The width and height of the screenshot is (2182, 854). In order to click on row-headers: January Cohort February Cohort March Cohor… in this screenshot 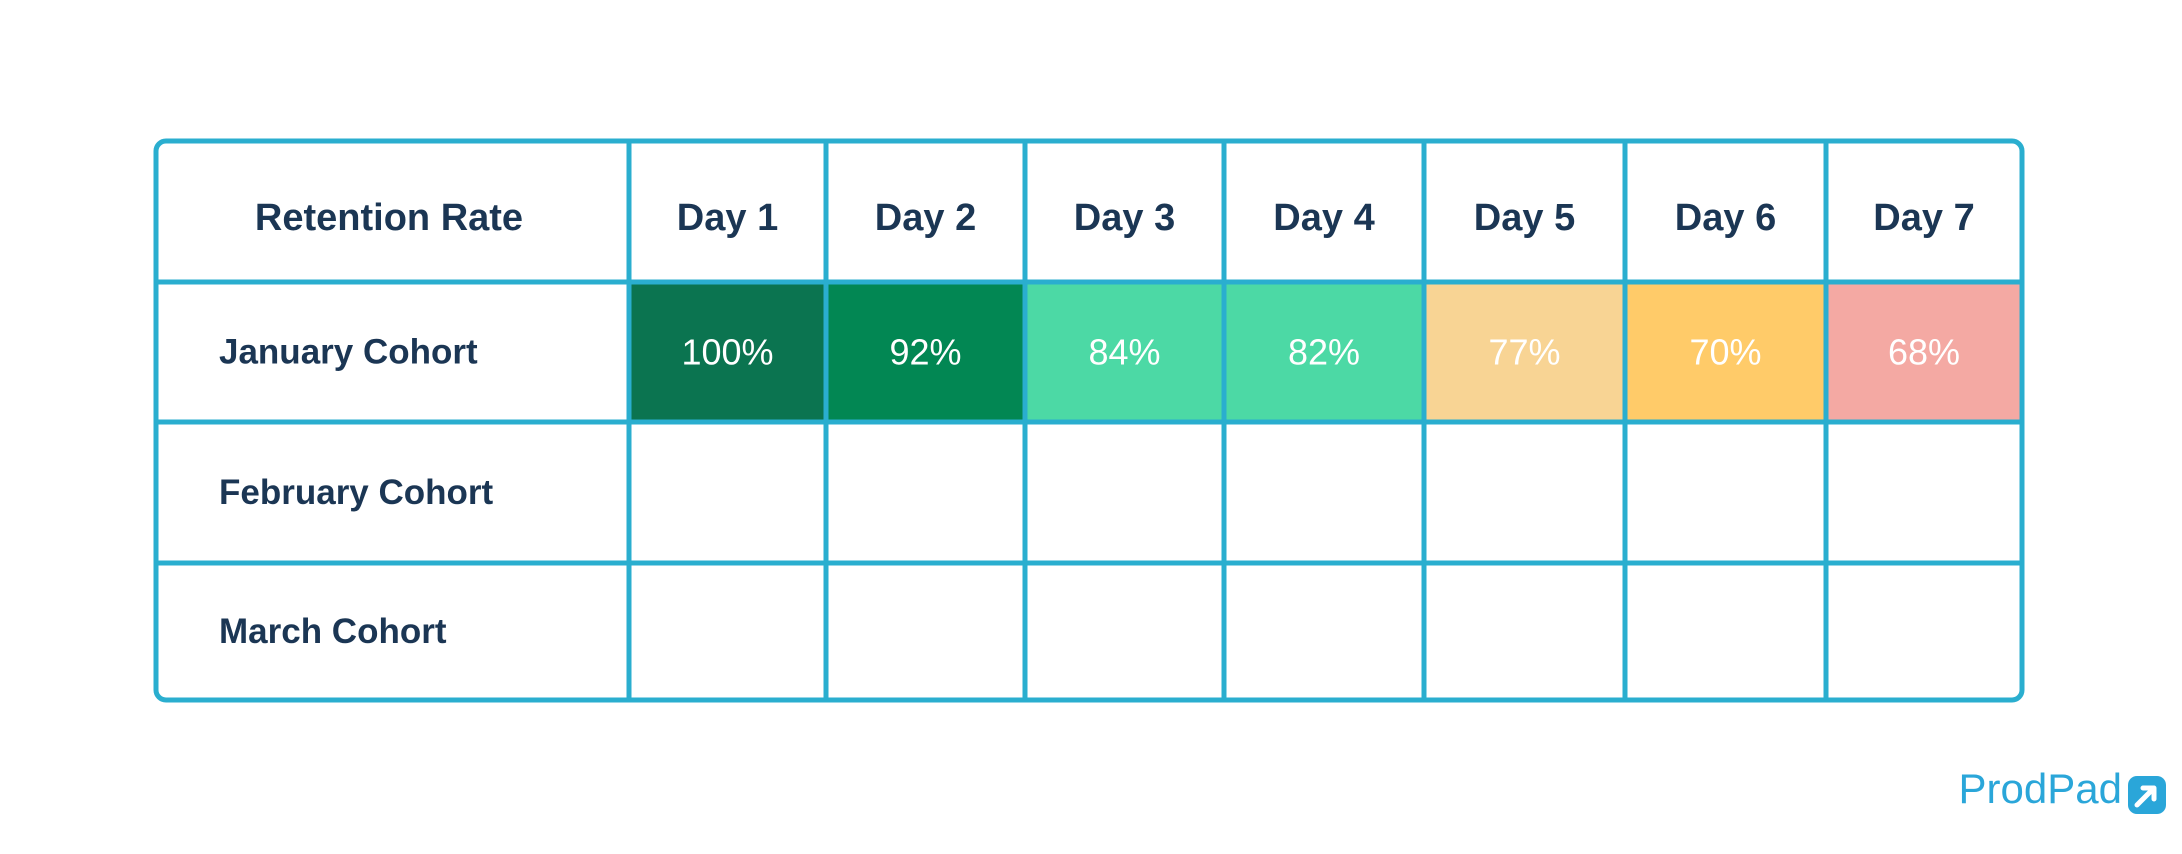, I will do `click(356, 492)`.